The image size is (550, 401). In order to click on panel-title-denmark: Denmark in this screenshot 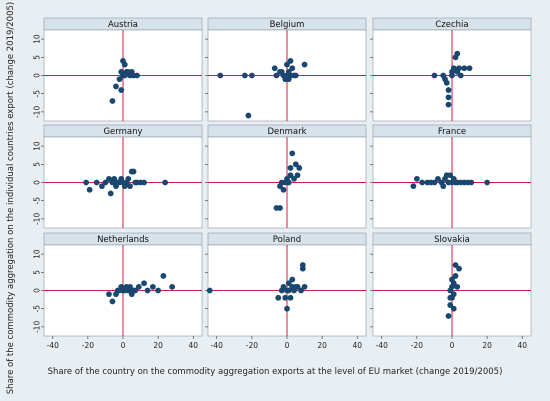, I will do `click(286, 132)`.